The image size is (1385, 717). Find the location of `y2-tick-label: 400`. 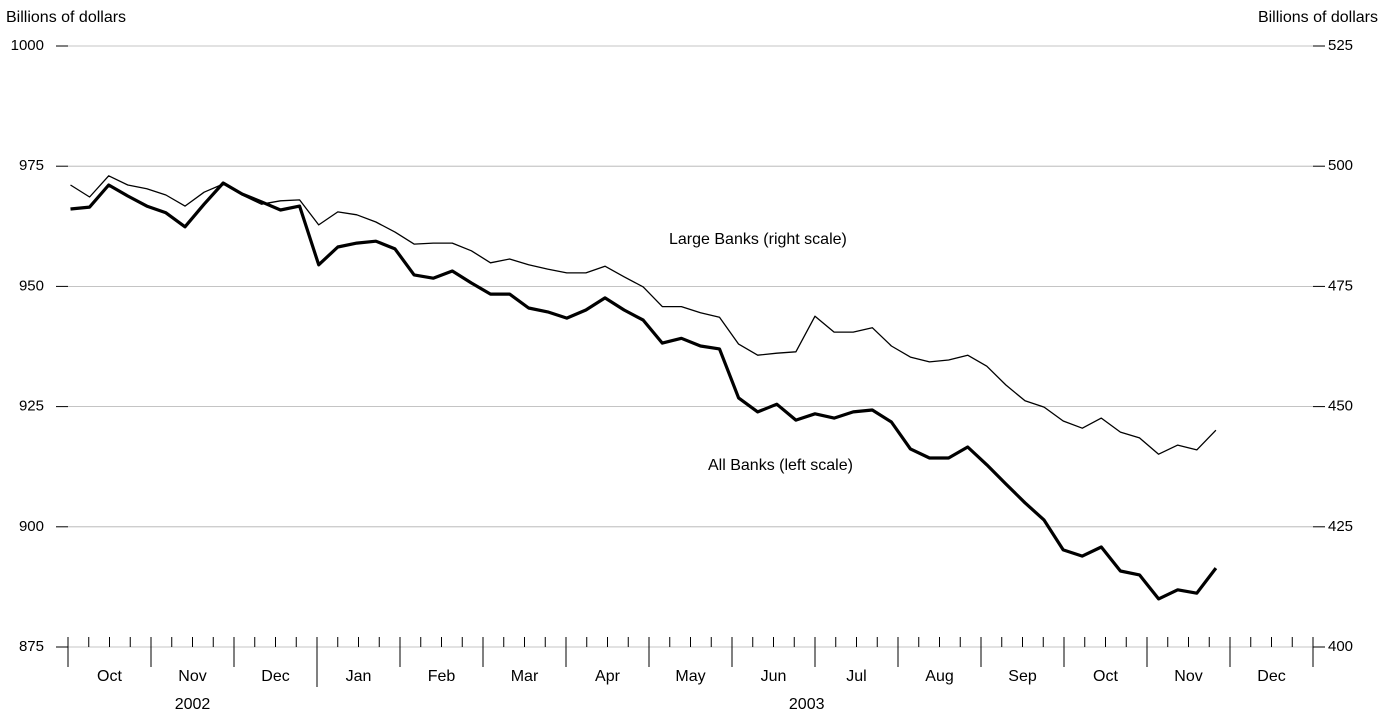

y2-tick-label: 400 is located at coordinates (1340, 646).